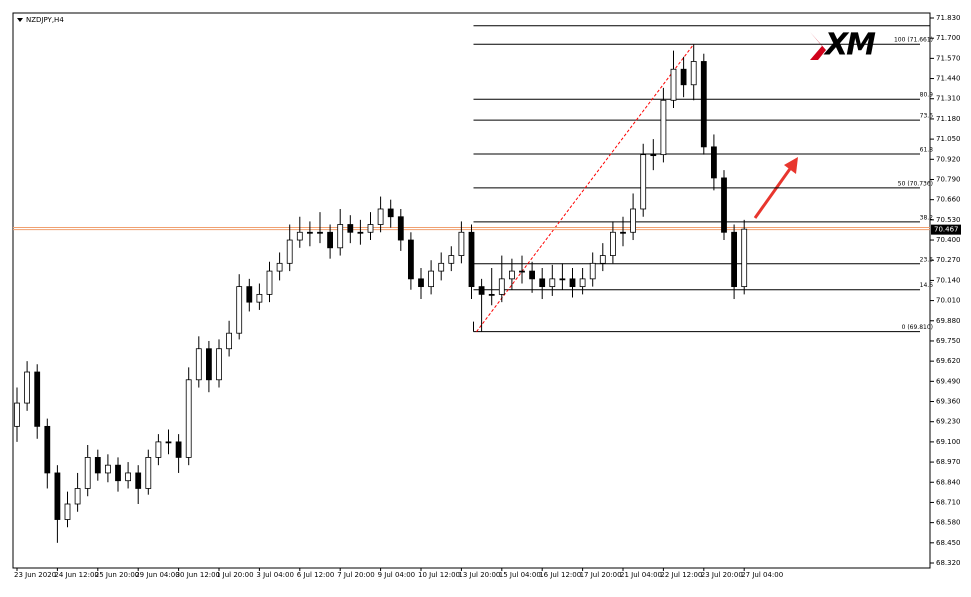  Describe the element at coordinates (316, 575) in the screenshot. I see `x-tick-label: 6 Jul 12:00` at that location.